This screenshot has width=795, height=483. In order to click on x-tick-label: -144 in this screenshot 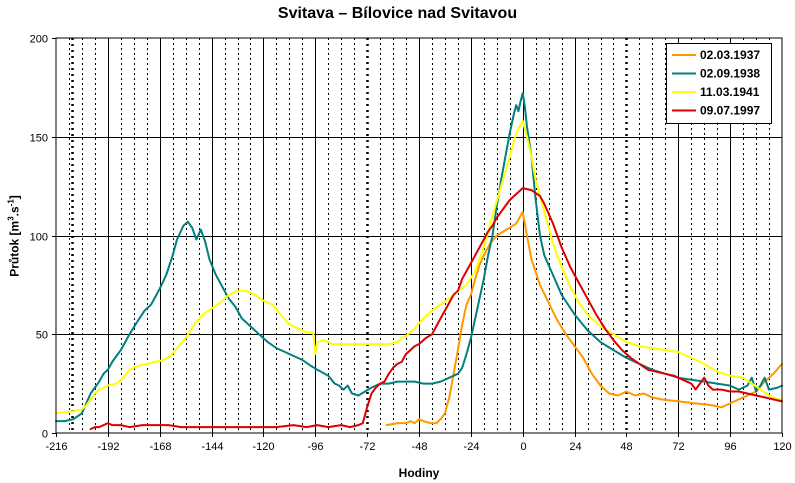, I will do `click(212, 447)`.